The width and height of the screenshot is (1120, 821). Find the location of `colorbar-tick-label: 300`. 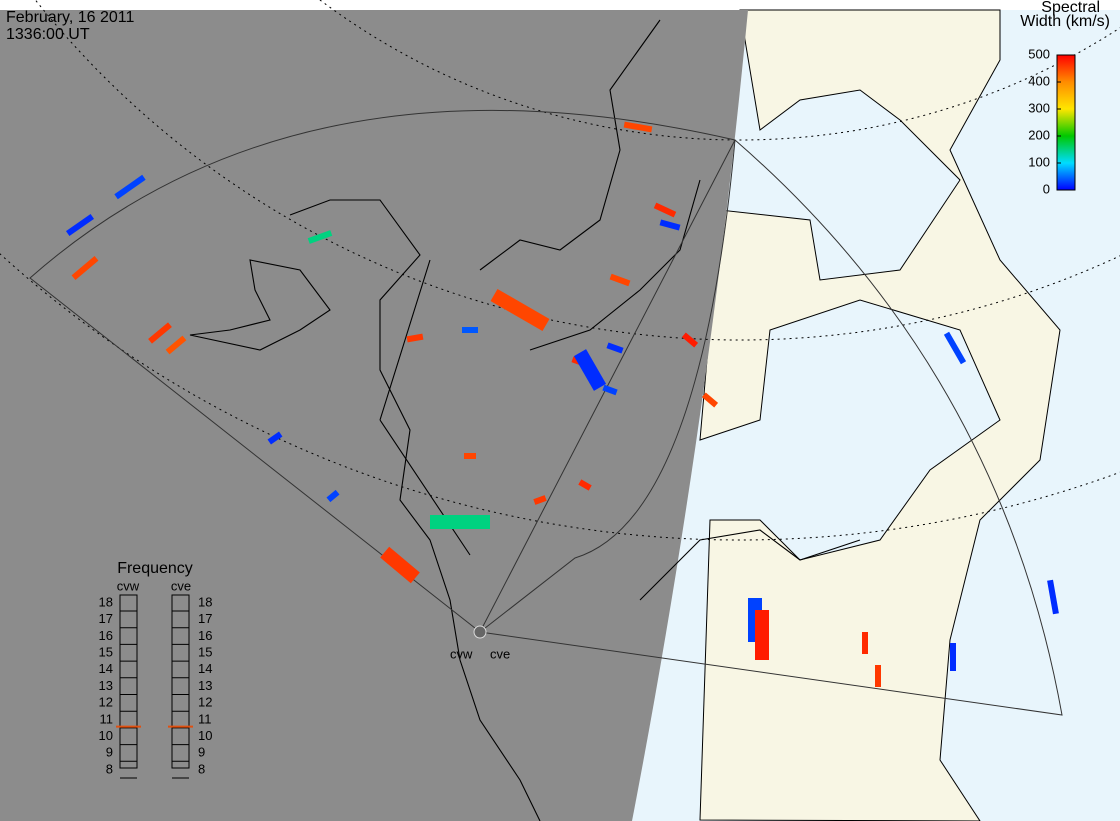

colorbar-tick-label: 300 is located at coordinates (1039, 107).